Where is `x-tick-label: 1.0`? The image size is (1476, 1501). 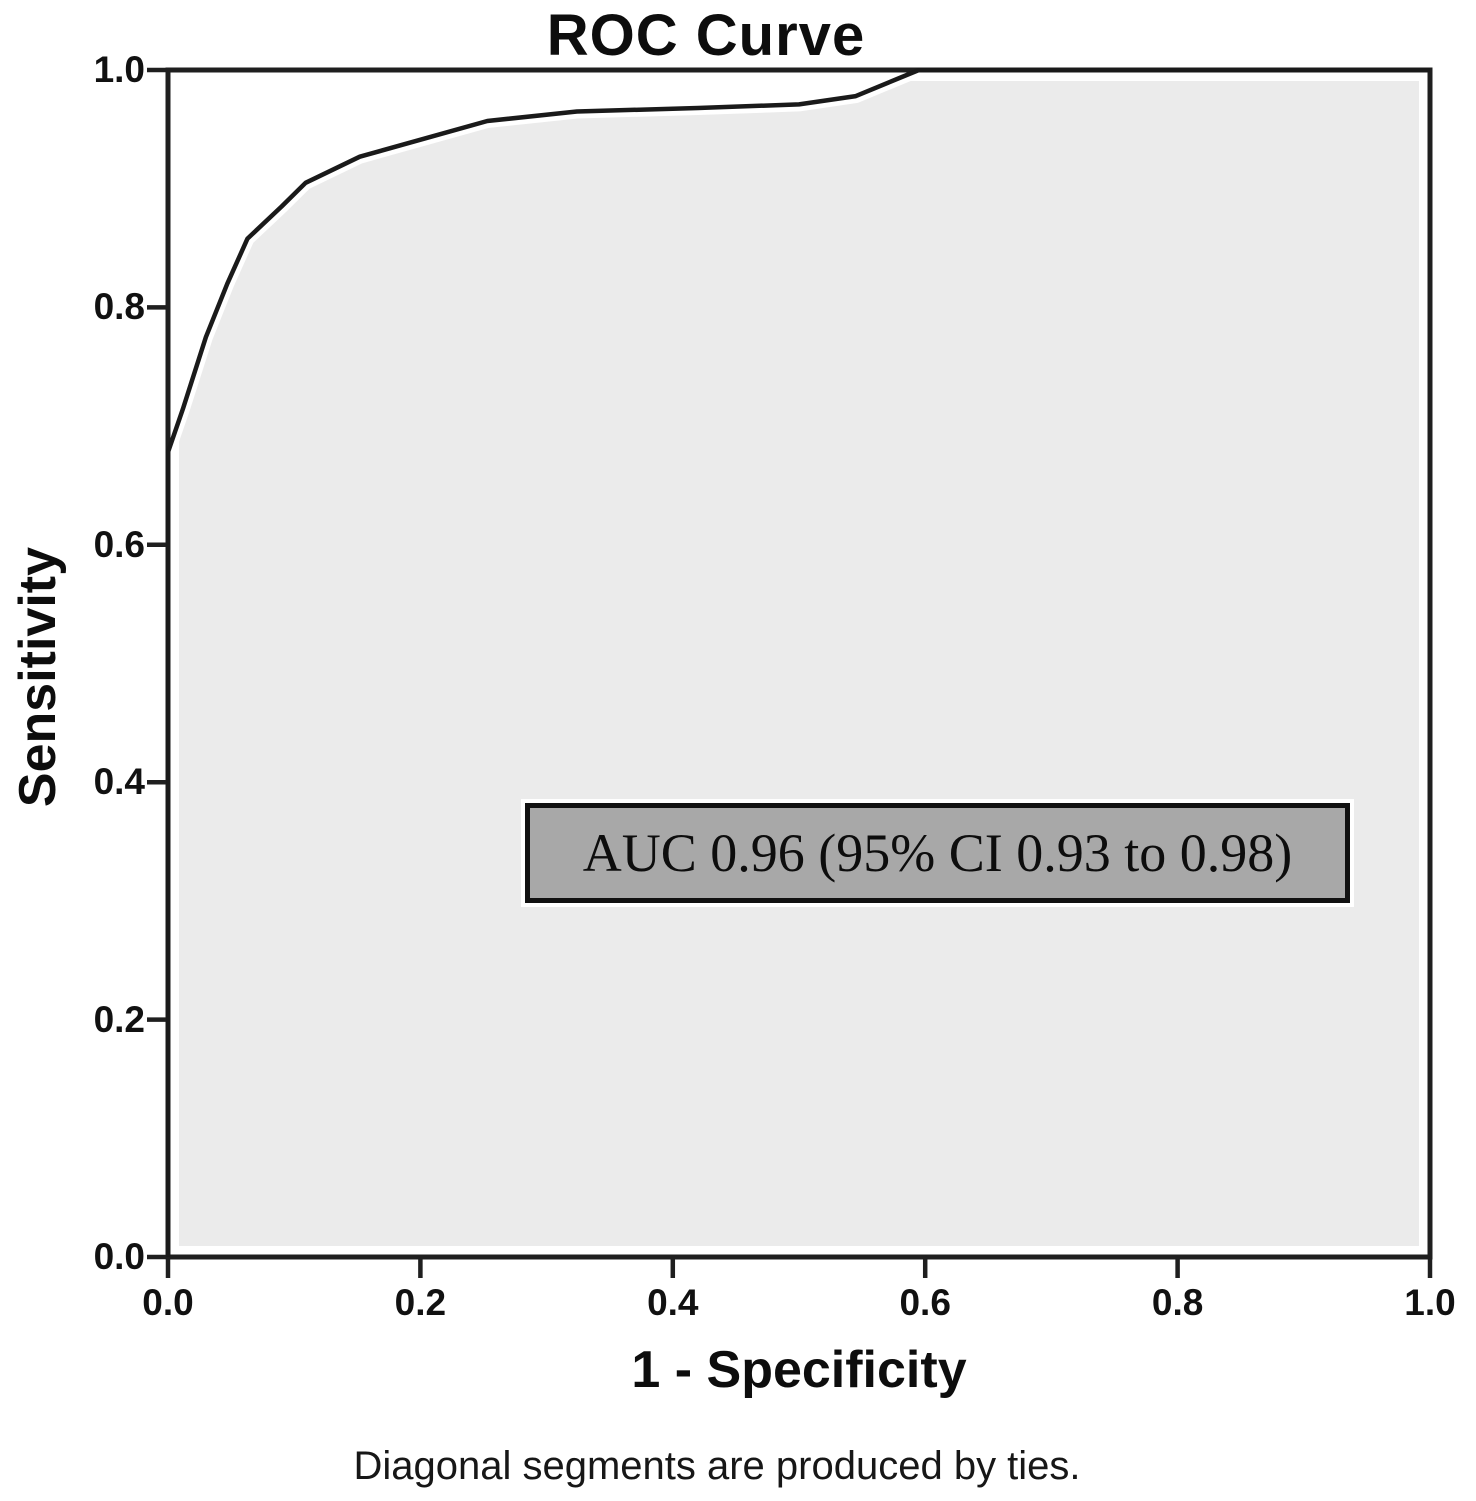 x-tick-label: 1.0 is located at coordinates (1430, 1302).